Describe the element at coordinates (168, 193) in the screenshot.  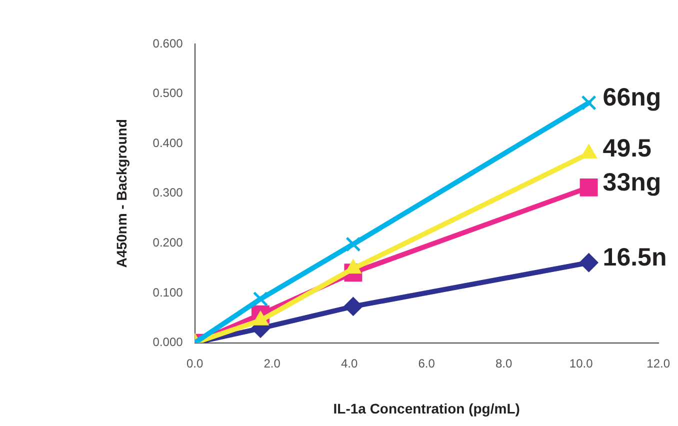
I see `y-tick-label: 0.300` at that location.